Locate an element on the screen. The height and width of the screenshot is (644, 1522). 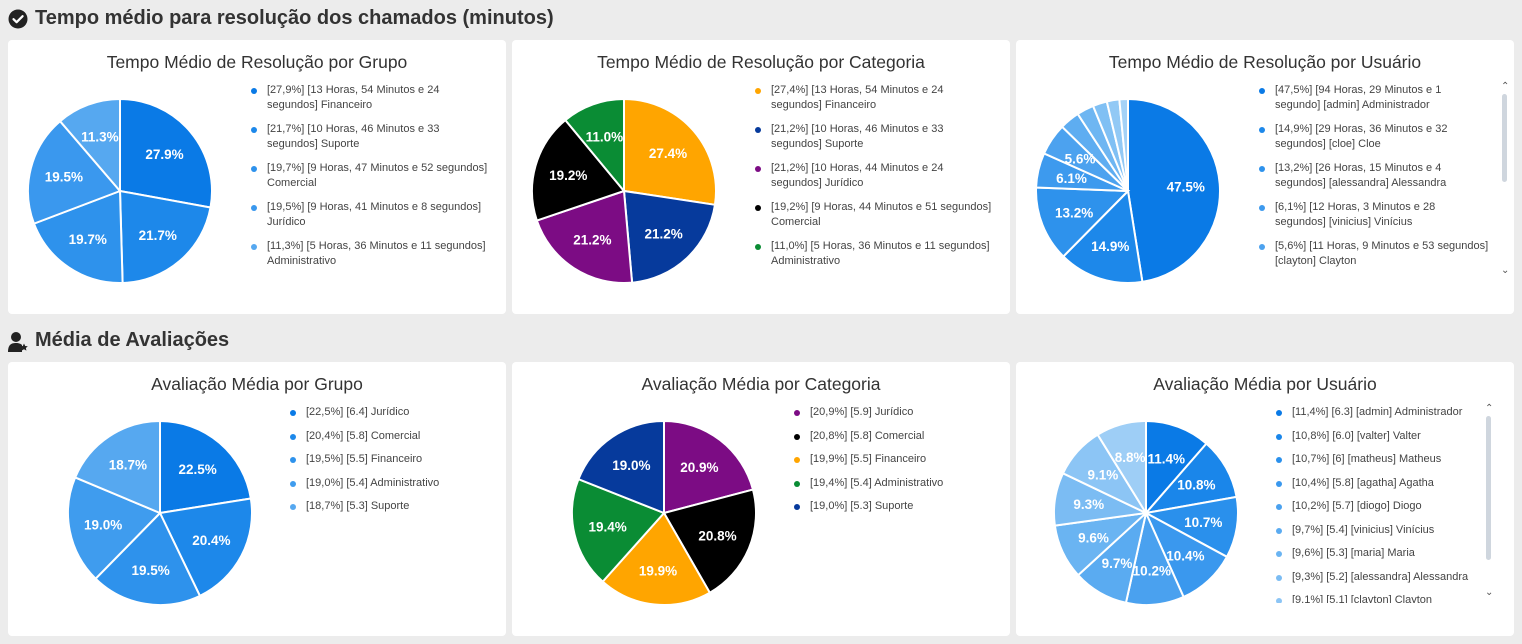
legend-item: [20,9%] [5.9] Jurídico is located at coordinates (894, 412).